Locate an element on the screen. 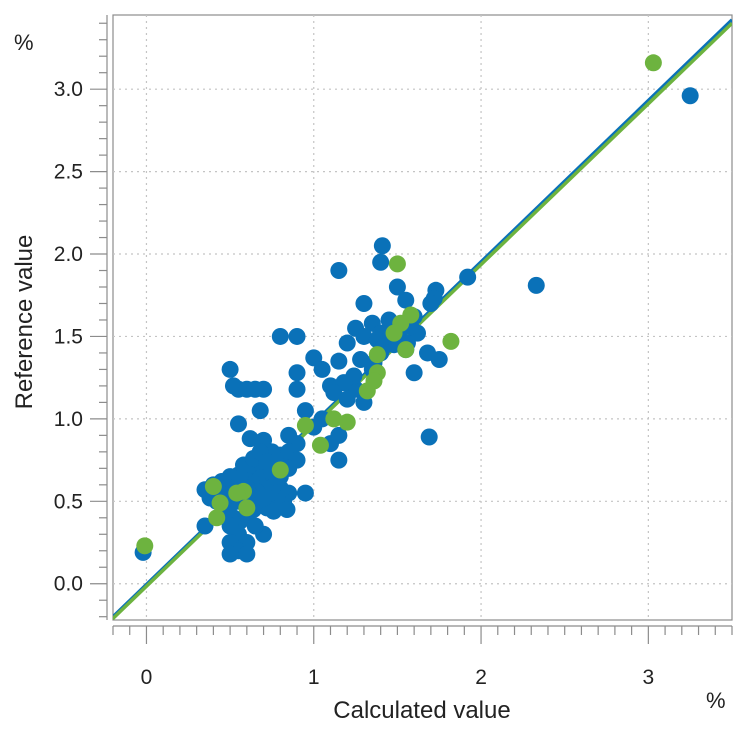 The height and width of the screenshot is (750, 750). y-unit-label: % is located at coordinates (24, 42).